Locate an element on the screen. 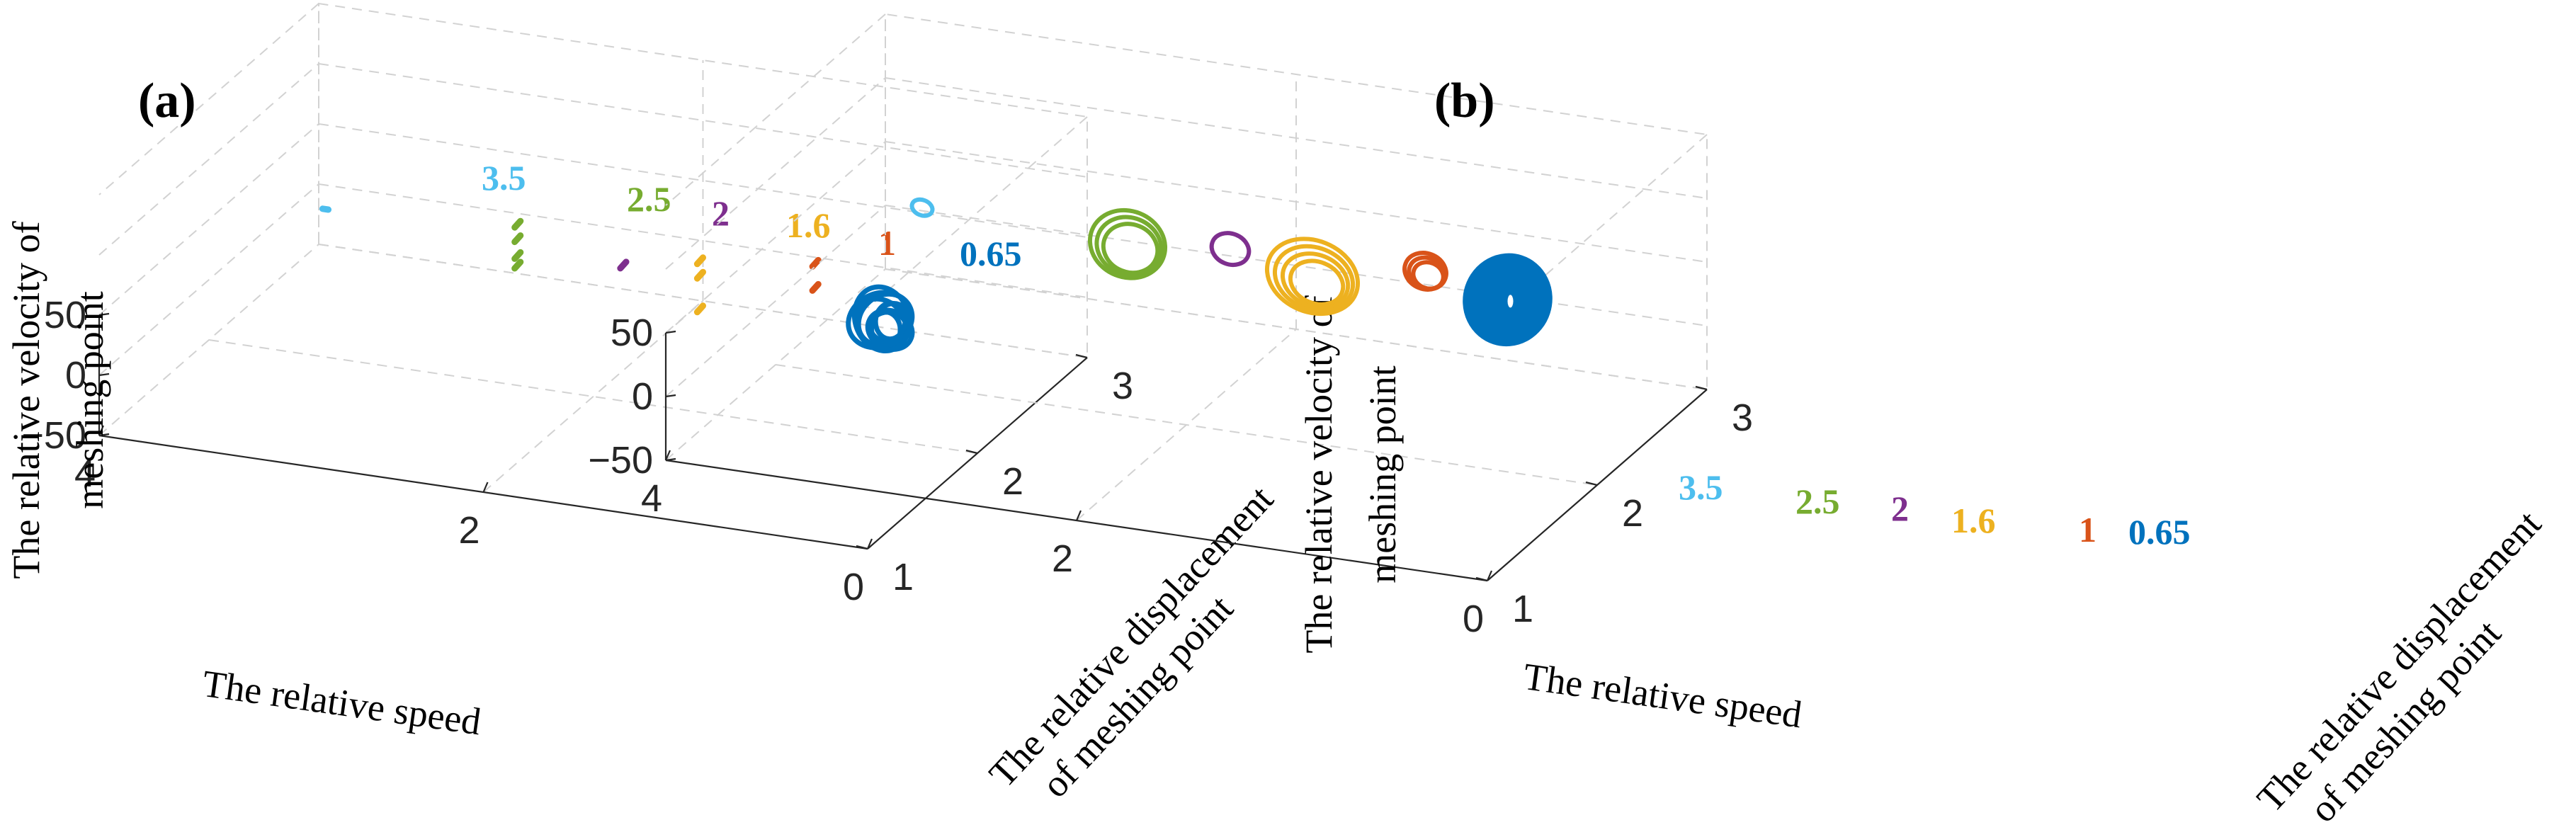 Image resolution: width=2576 pixels, height=837 pixels. x-tick-label: 2 is located at coordinates (1062, 558).